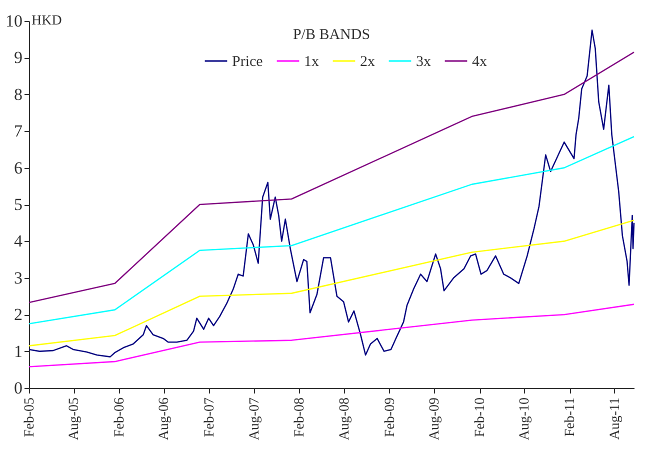  What do you see at coordinates (480, 418) in the screenshot?
I see `x-tick-label: Feb-10` at bounding box center [480, 418].